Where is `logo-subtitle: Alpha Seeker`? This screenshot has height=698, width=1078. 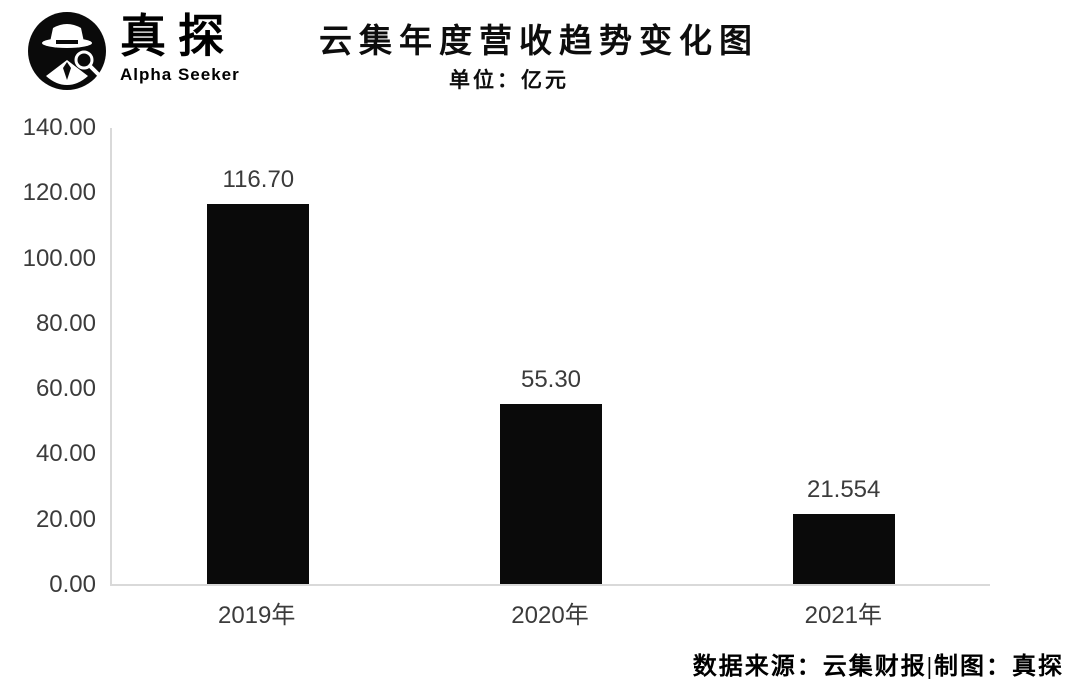 logo-subtitle: Alpha Seeker is located at coordinates (180, 74).